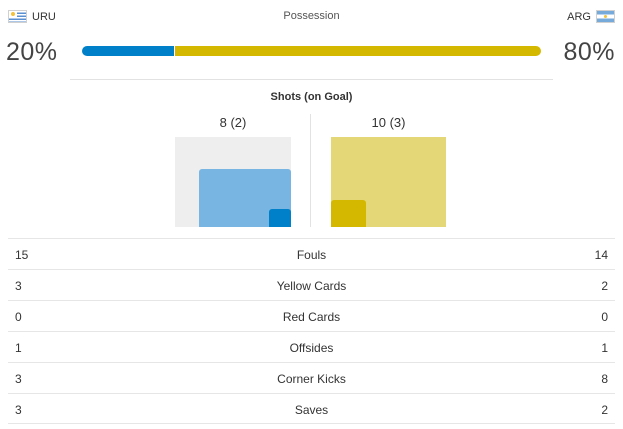  Describe the element at coordinates (589, 52) in the screenshot. I see `away-possession-pct: 80%` at that location.